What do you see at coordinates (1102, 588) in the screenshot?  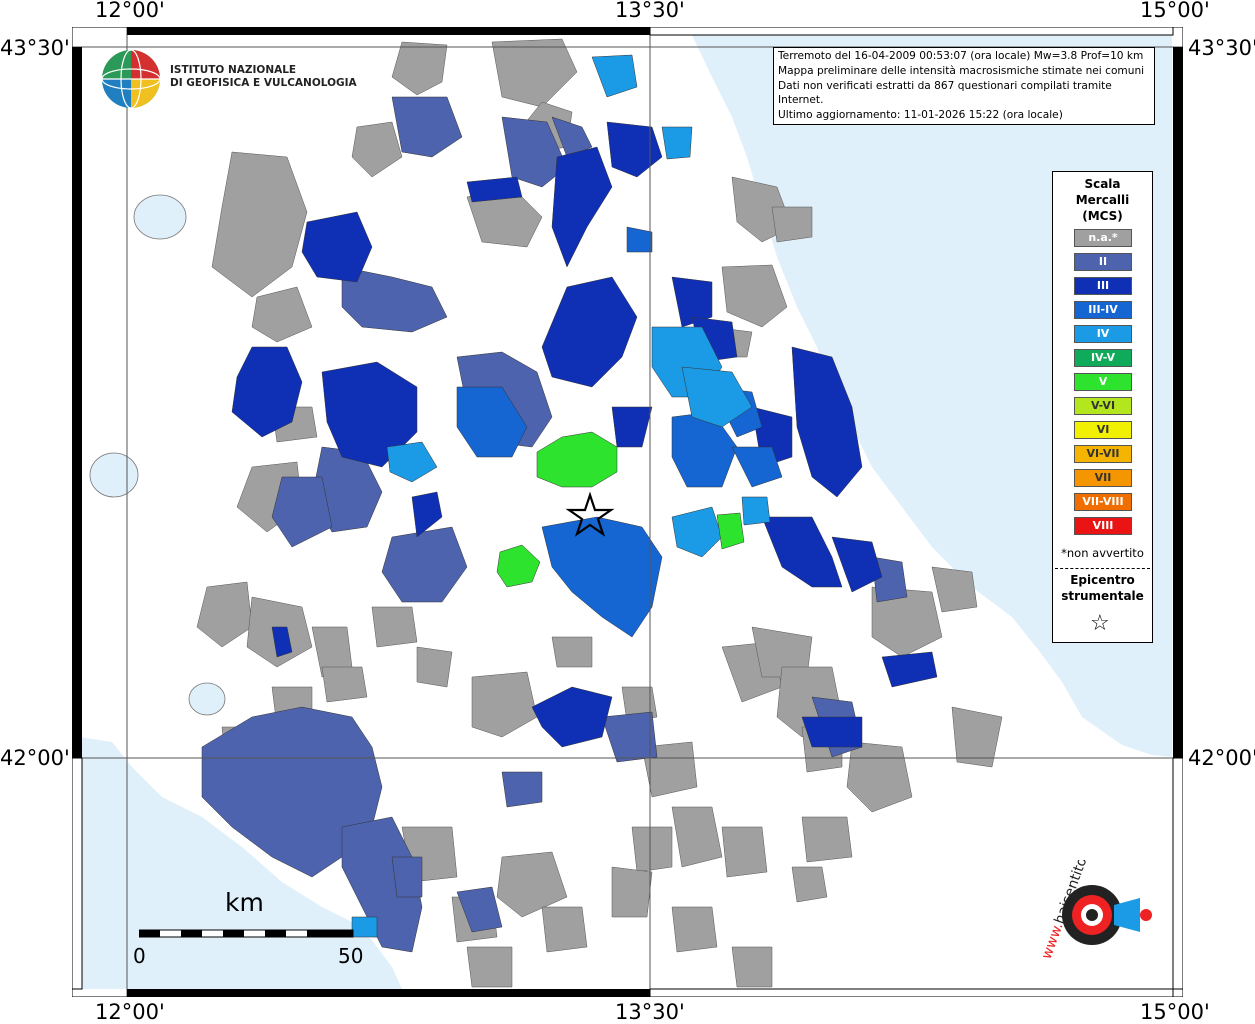 I see `legend-epicenter-label: Epicentro strumentale` at bounding box center [1102, 588].